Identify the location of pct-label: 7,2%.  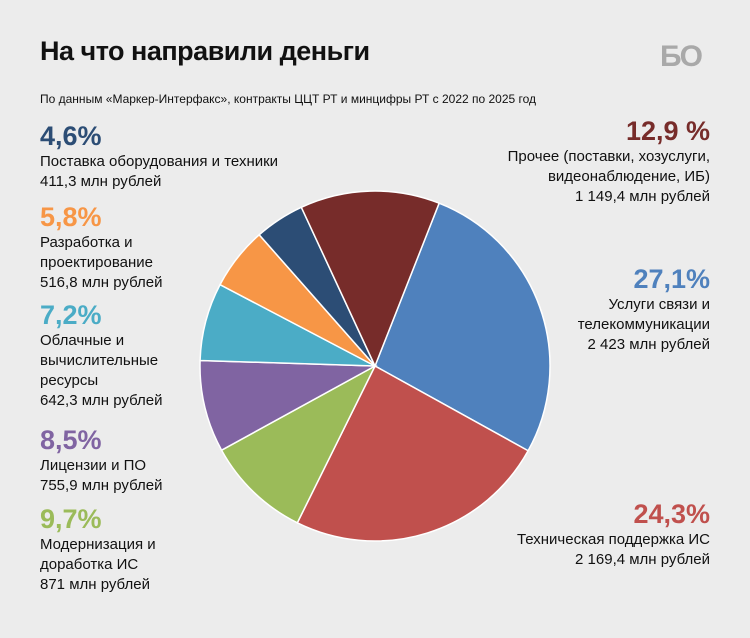
(71, 315).